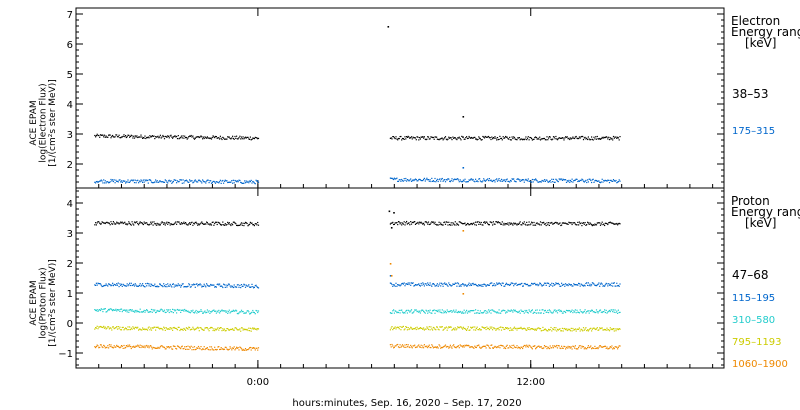 This screenshot has width=800, height=410. Describe the element at coordinates (765, 212) in the screenshot. I see `legend-title-line: Energy range` at that location.